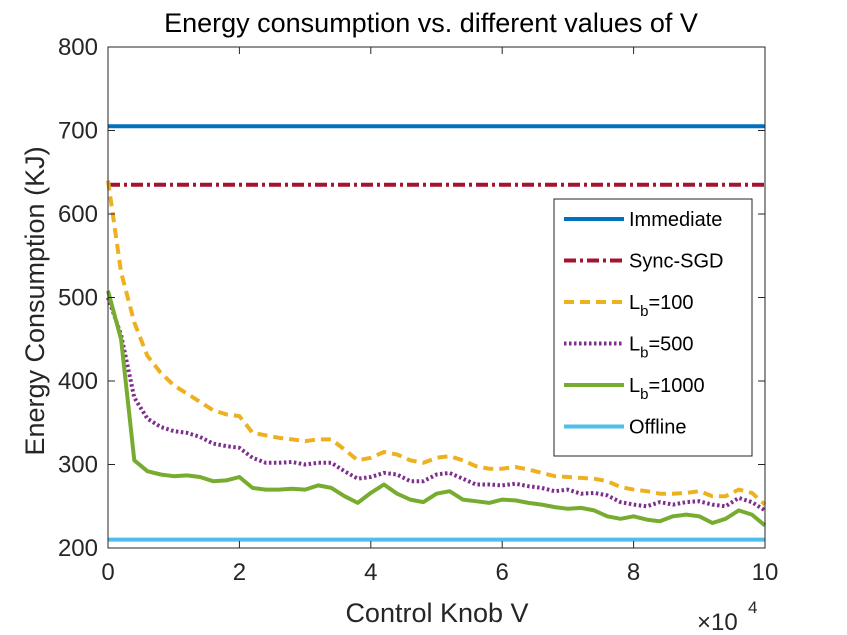  Describe the element at coordinates (78, 131) in the screenshot. I see `y-tick-label: 700` at that location.